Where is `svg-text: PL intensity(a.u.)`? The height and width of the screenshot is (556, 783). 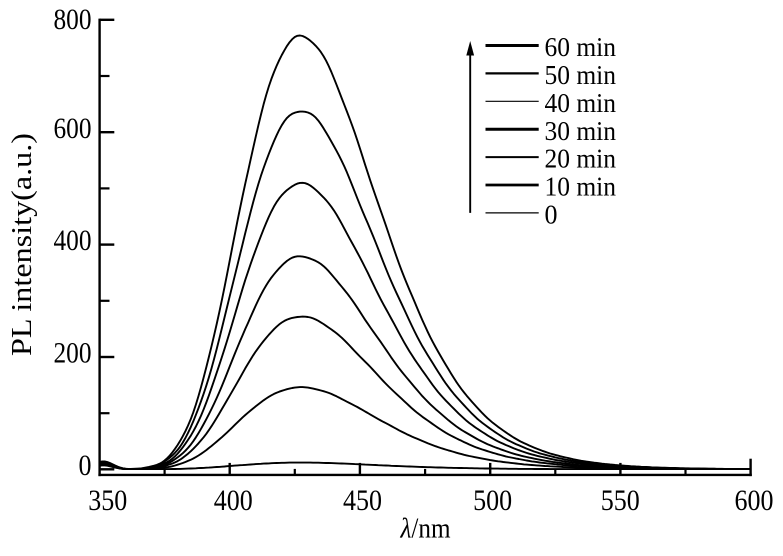 svg-text: PL intensity(a.u.) is located at coordinates (22, 244).